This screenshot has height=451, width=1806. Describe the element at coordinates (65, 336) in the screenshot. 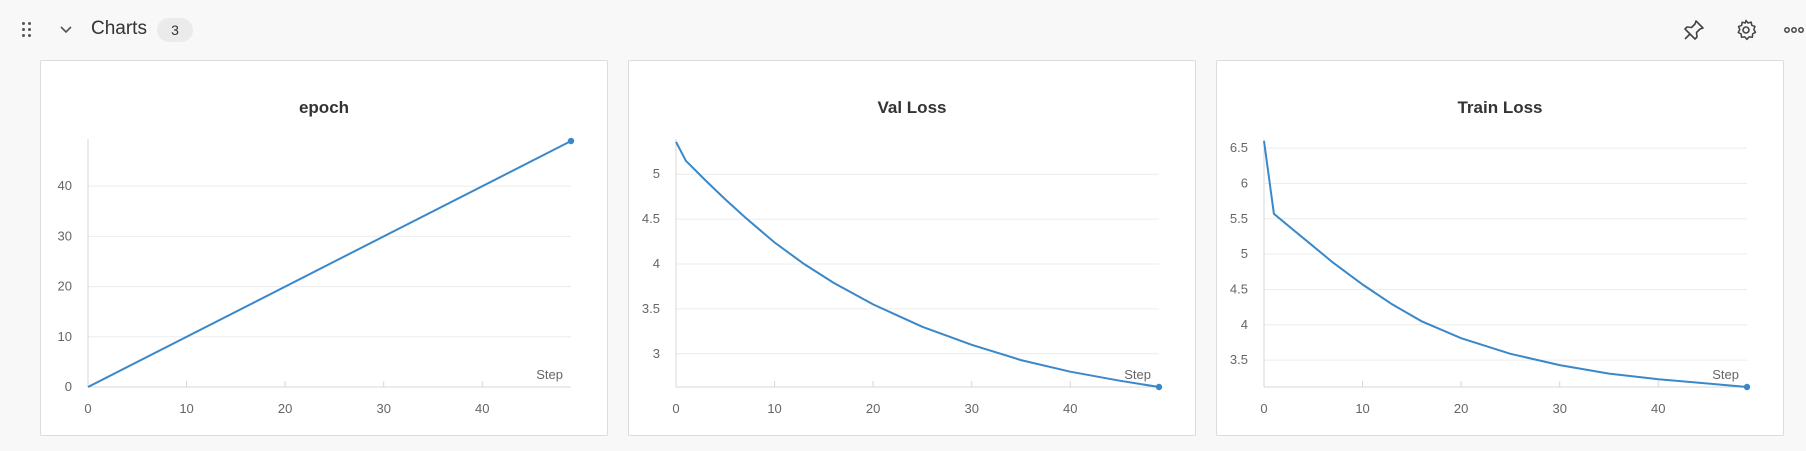

I see `y-tick-label: 10` at that location.